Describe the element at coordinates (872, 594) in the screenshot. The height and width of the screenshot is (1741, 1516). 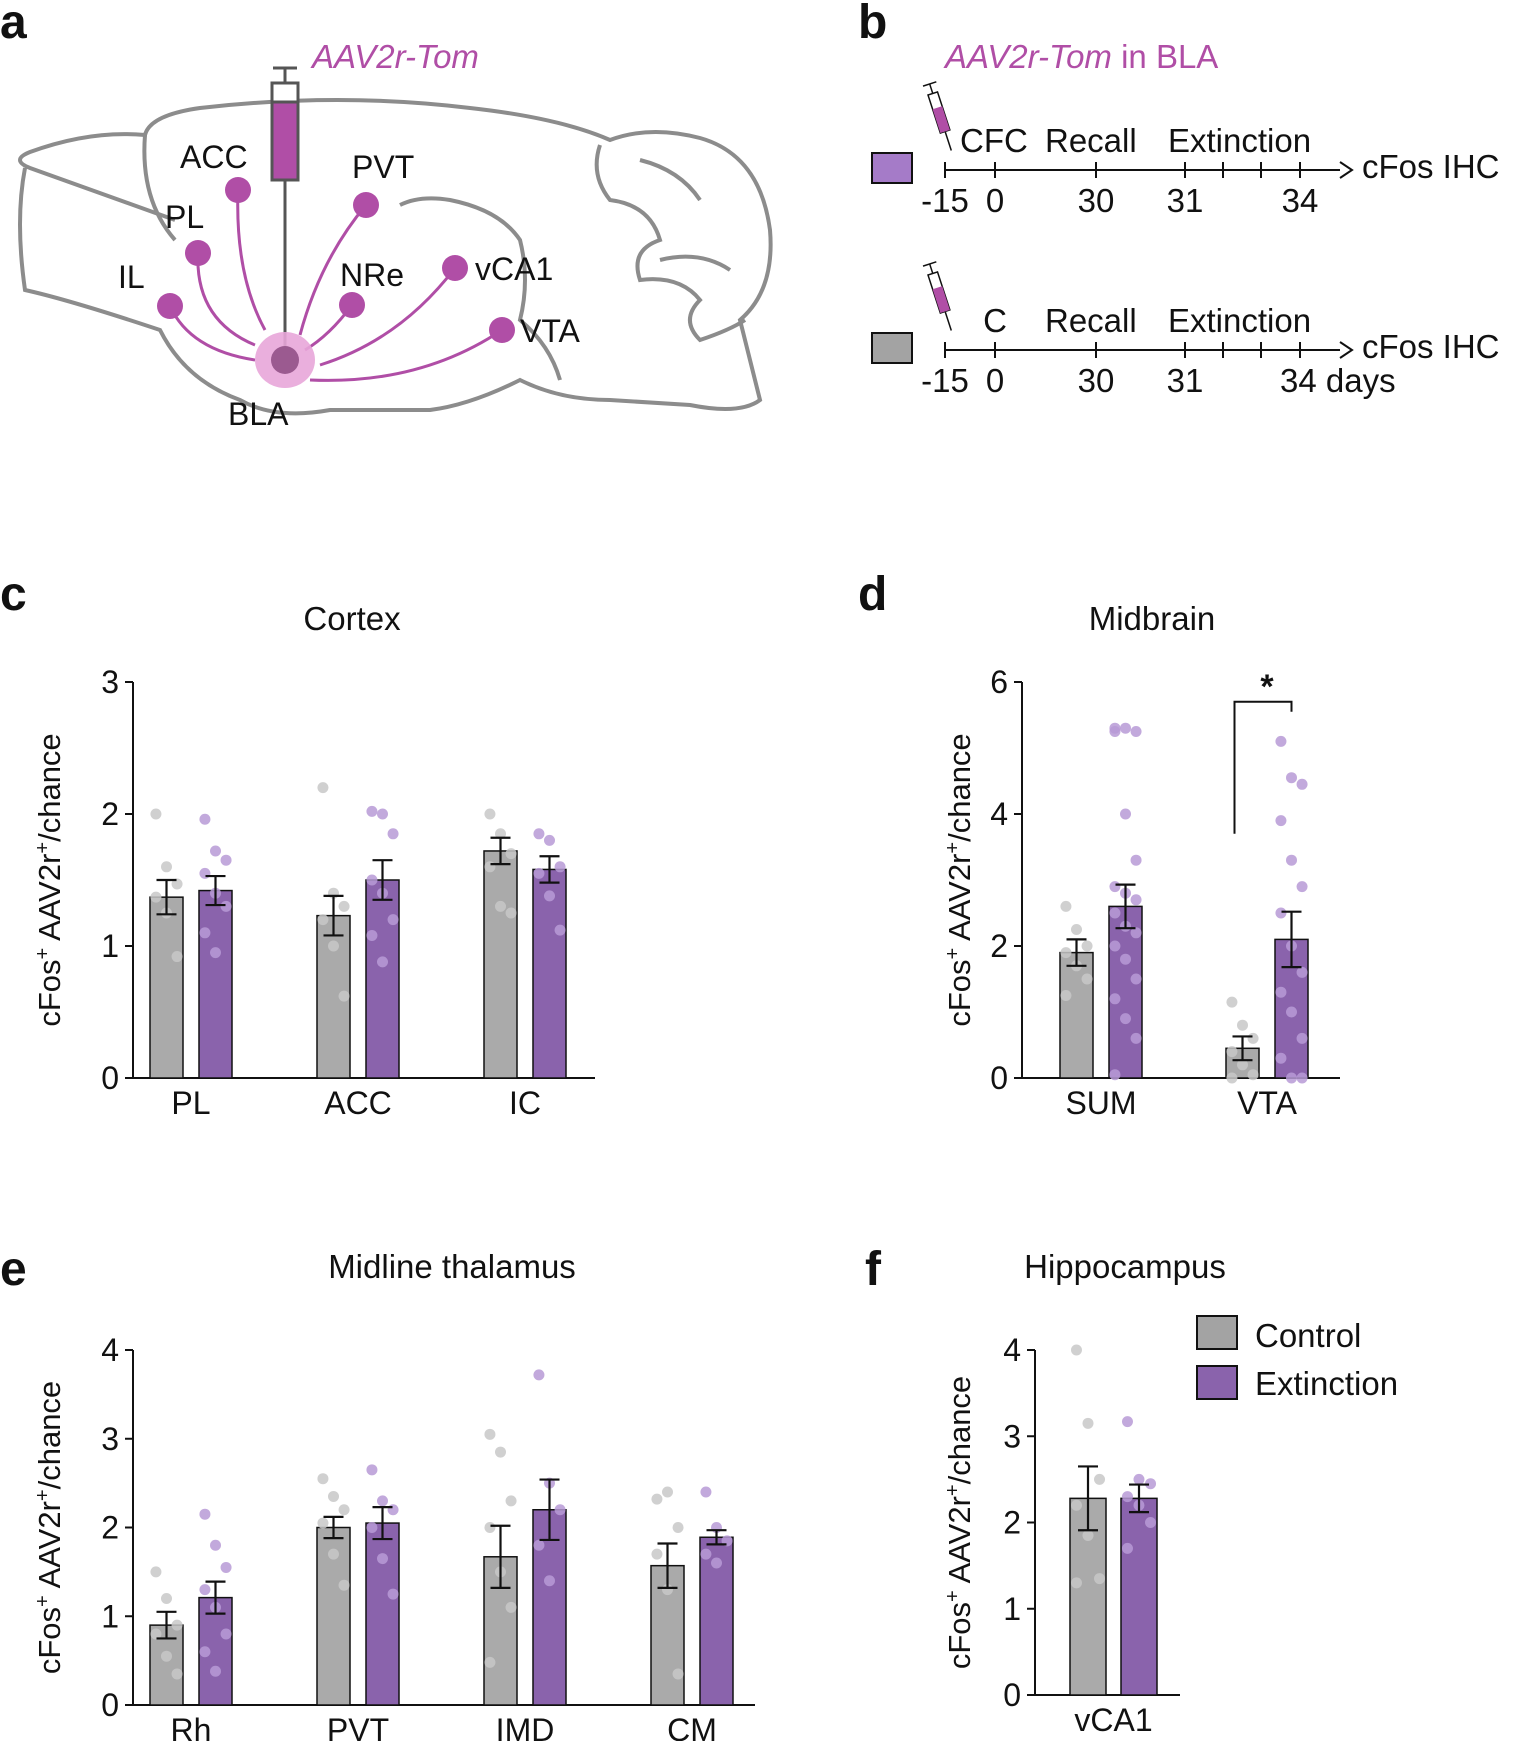
I see `panel-label-d: d` at that location.